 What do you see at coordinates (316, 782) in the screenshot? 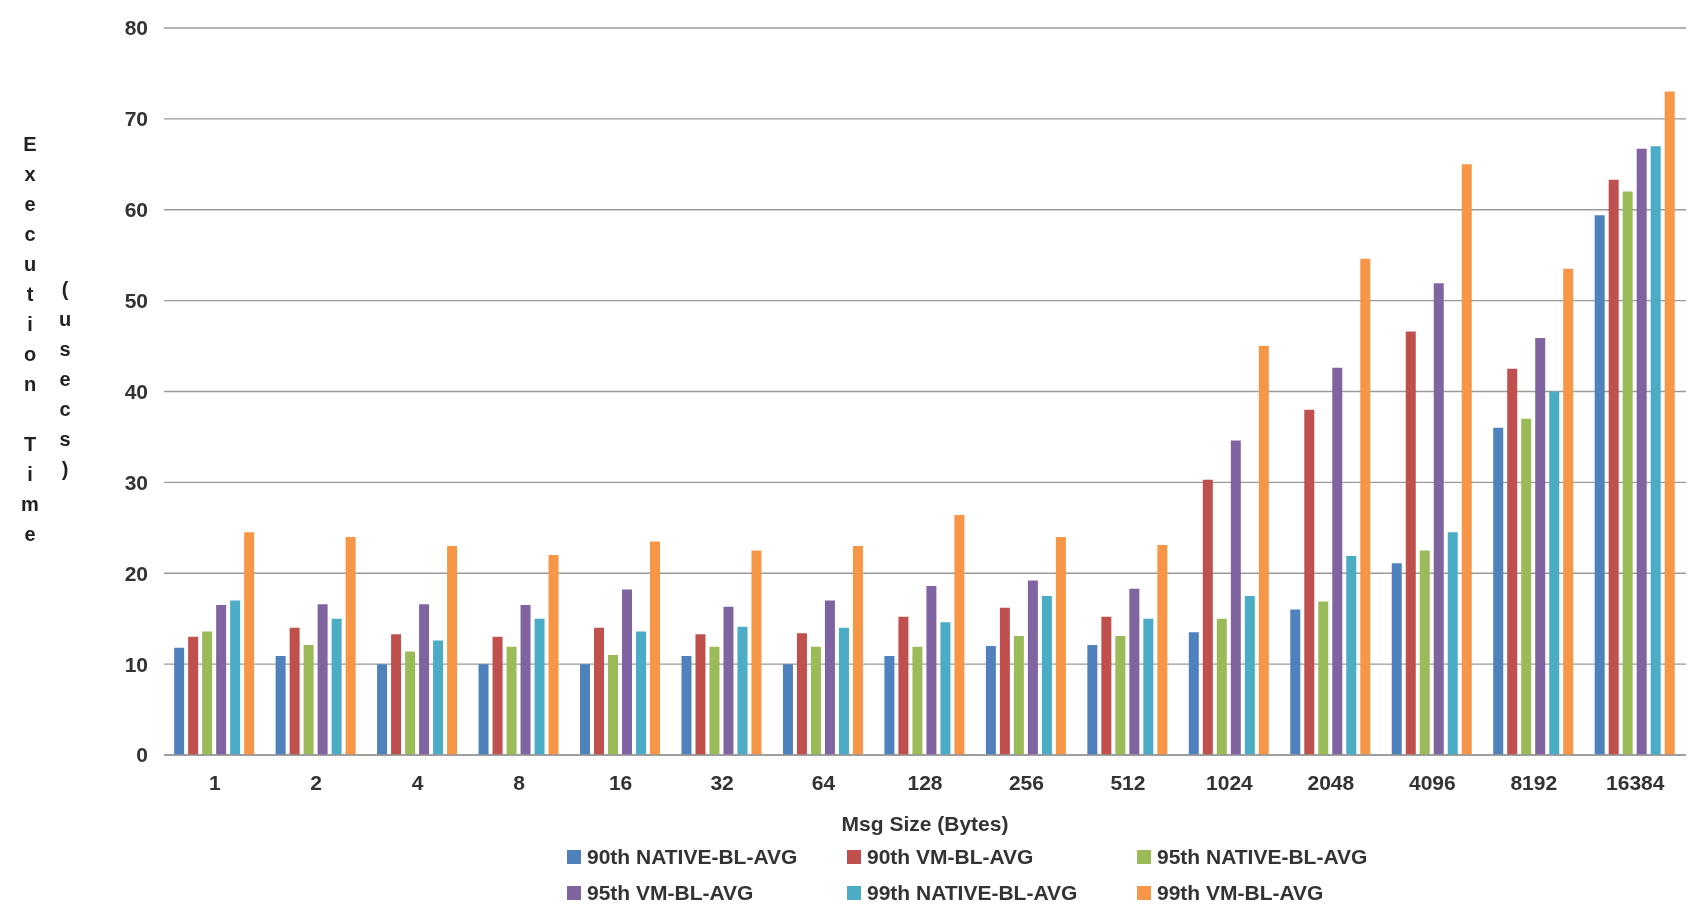
I see `x-tick-label: 2` at bounding box center [316, 782].